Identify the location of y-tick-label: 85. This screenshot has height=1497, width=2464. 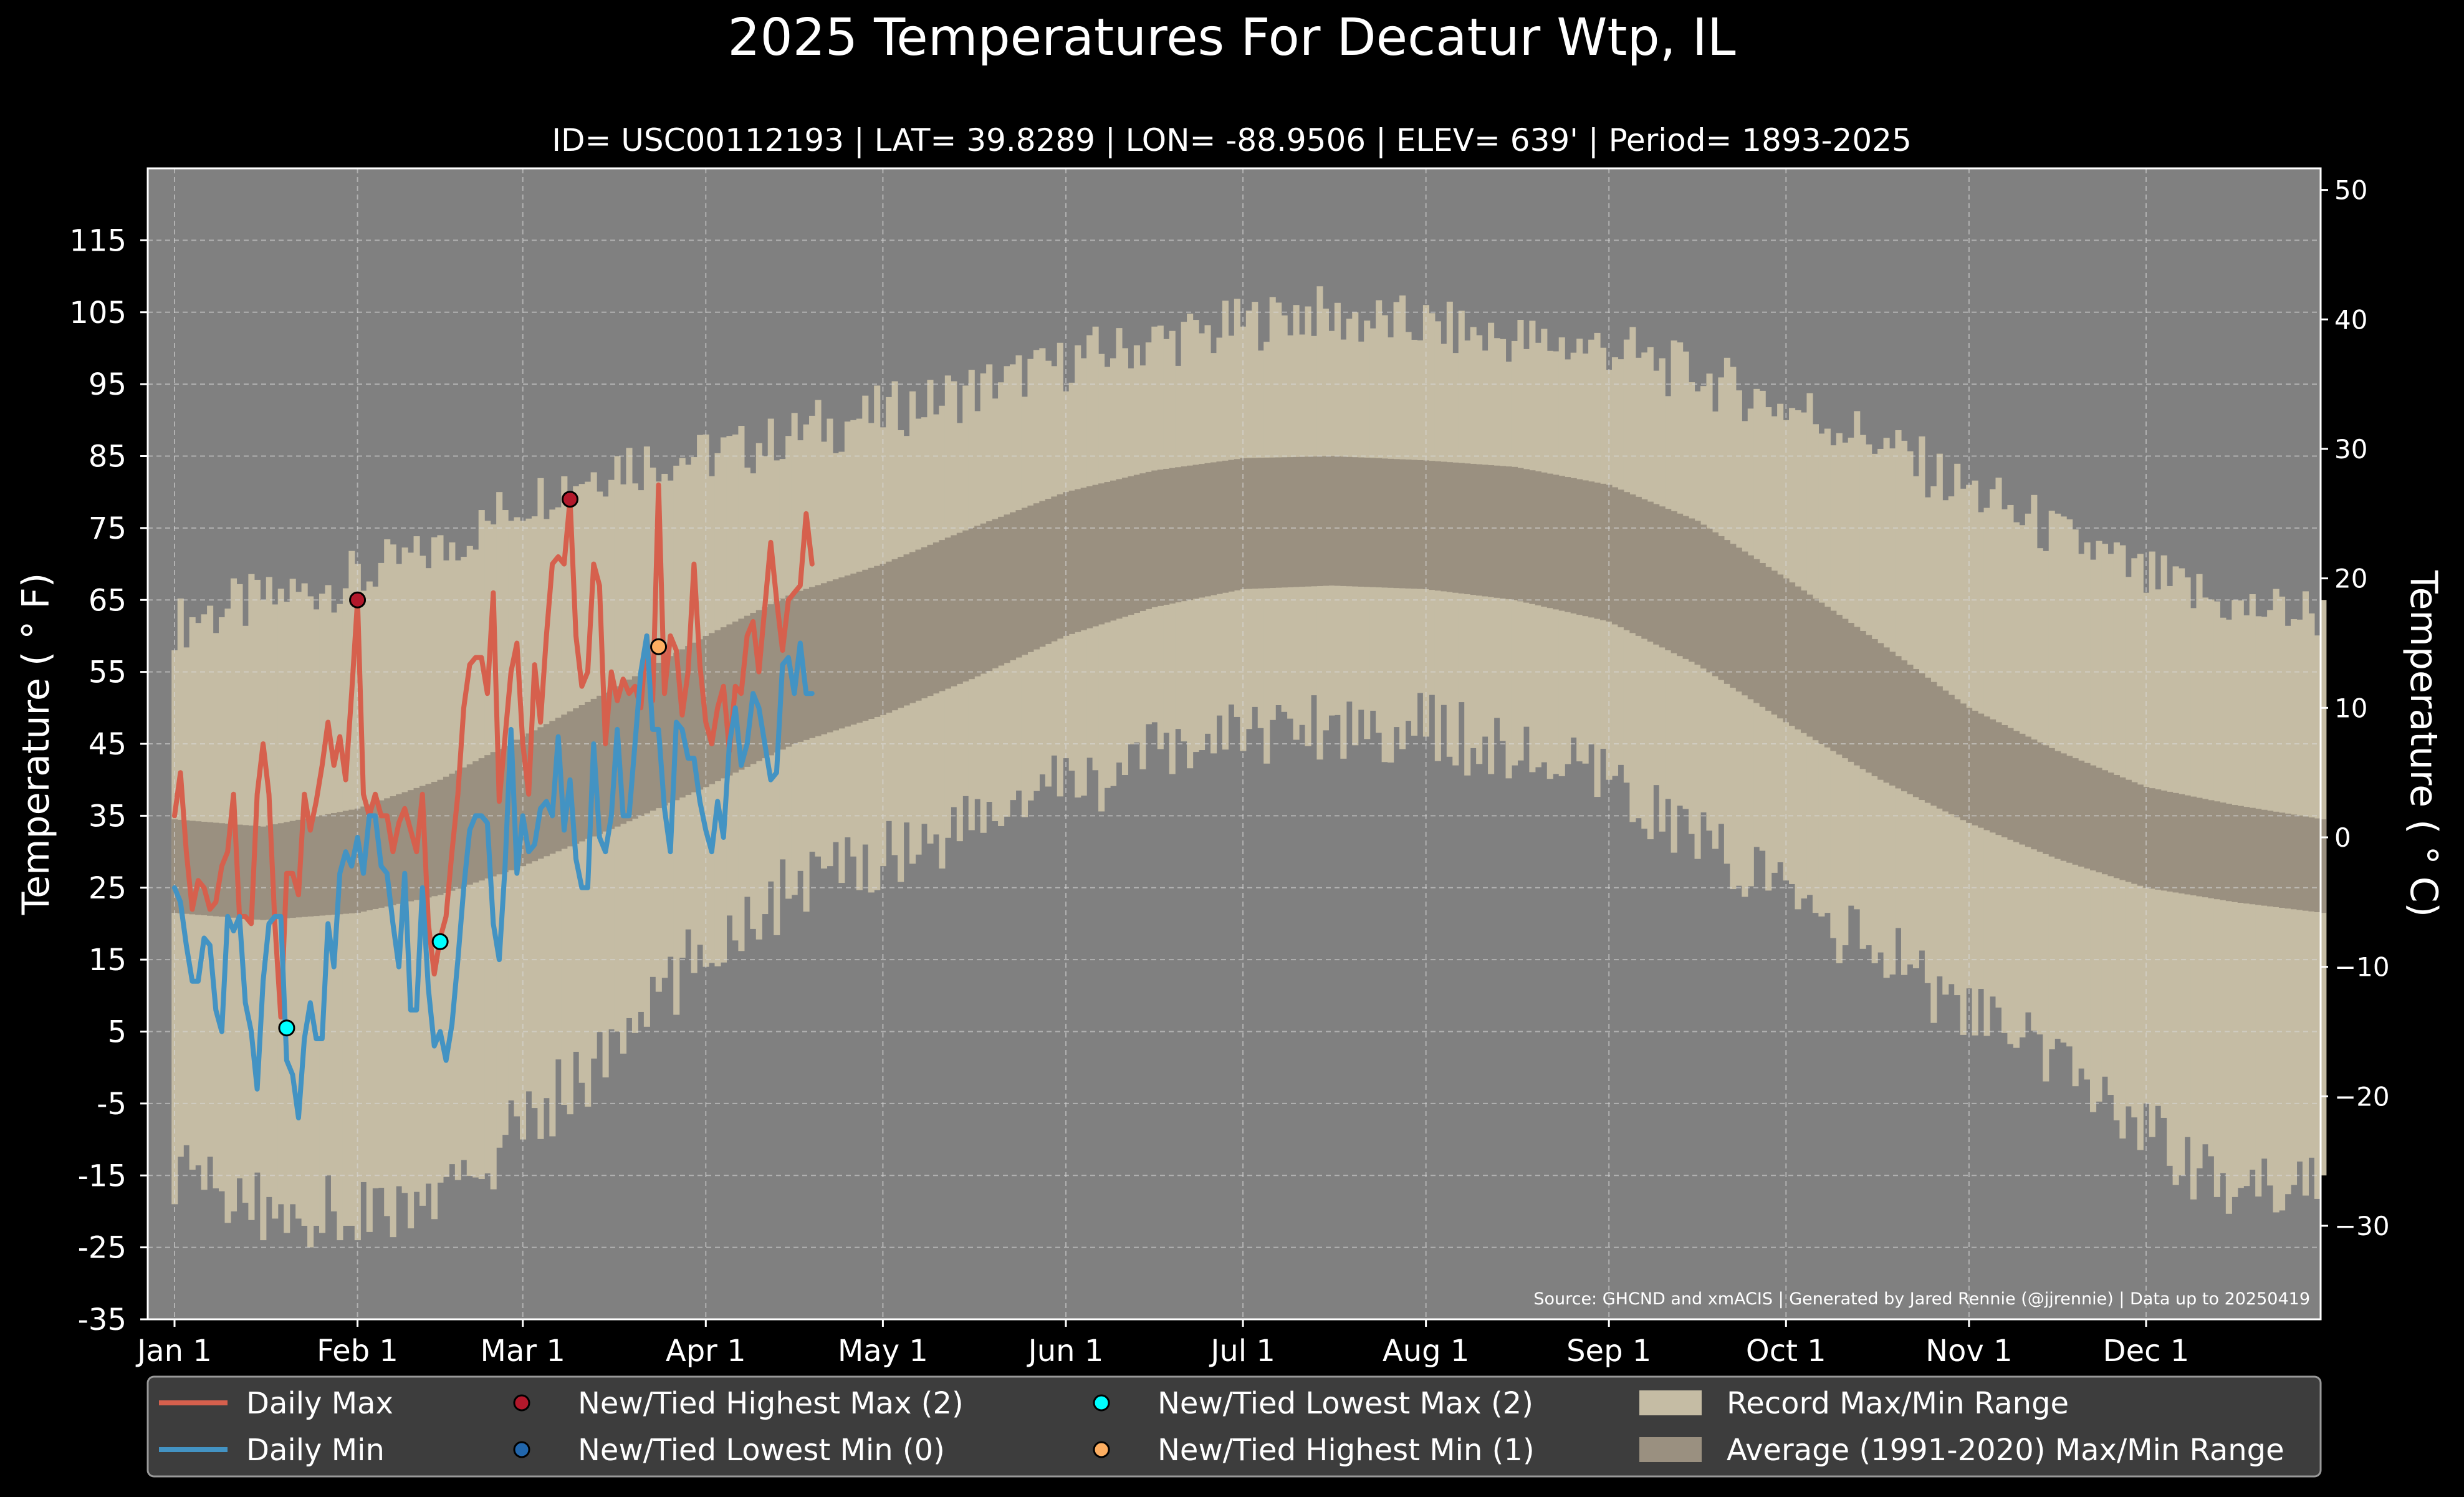
(108, 457).